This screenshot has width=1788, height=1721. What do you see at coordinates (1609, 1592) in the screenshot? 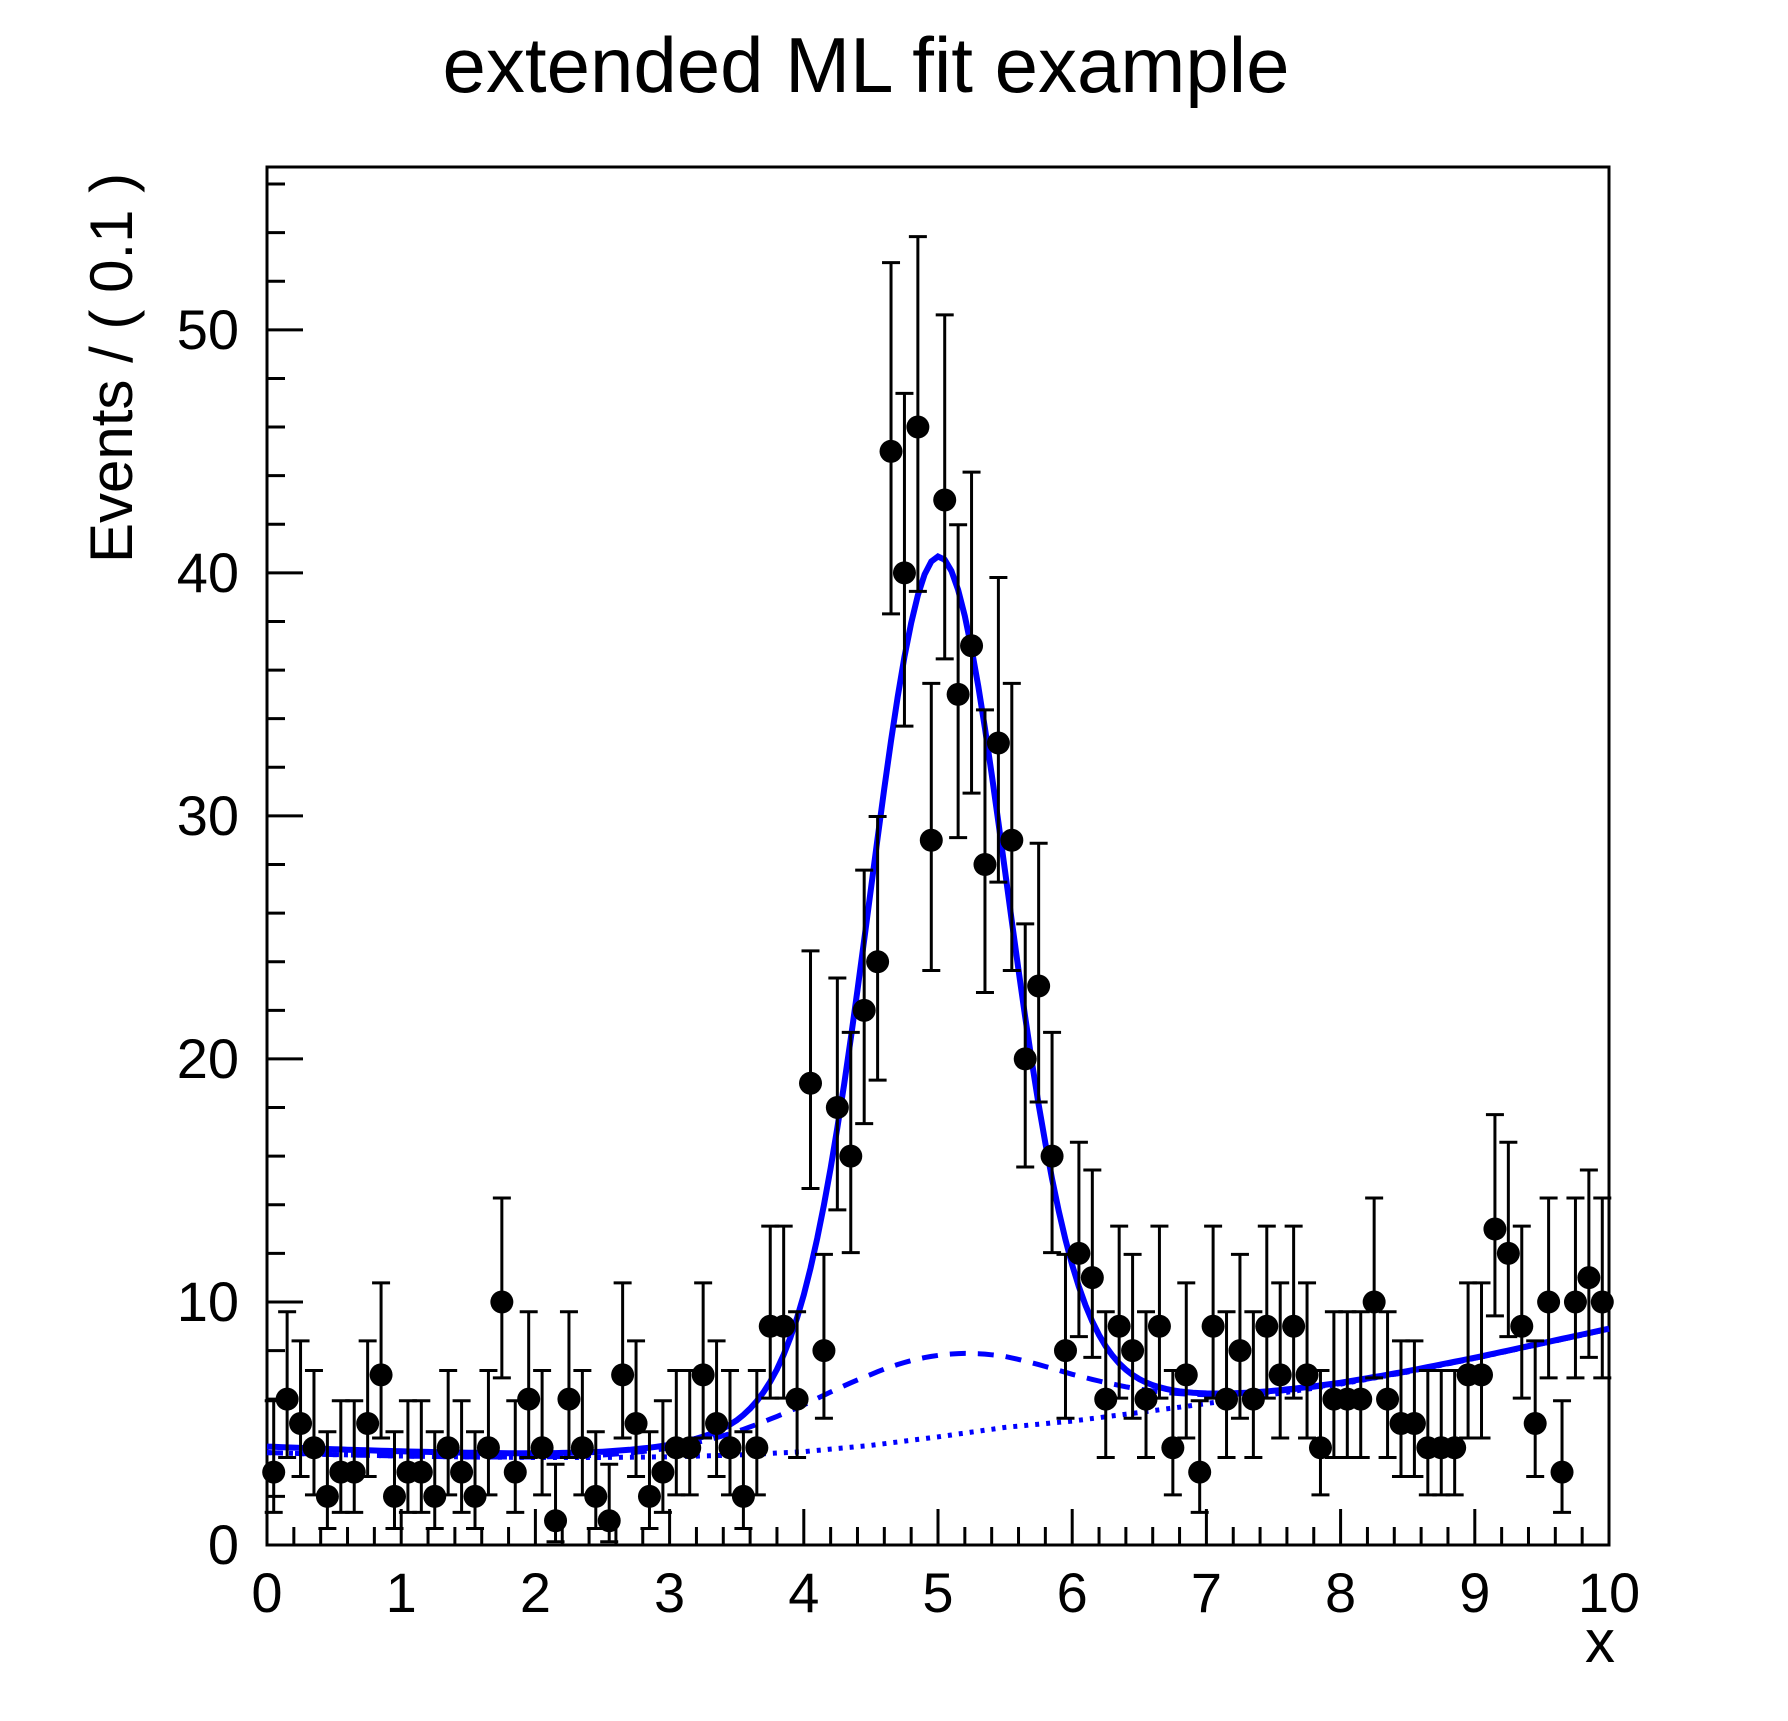
I see `x-tick-label: 10` at bounding box center [1609, 1592].